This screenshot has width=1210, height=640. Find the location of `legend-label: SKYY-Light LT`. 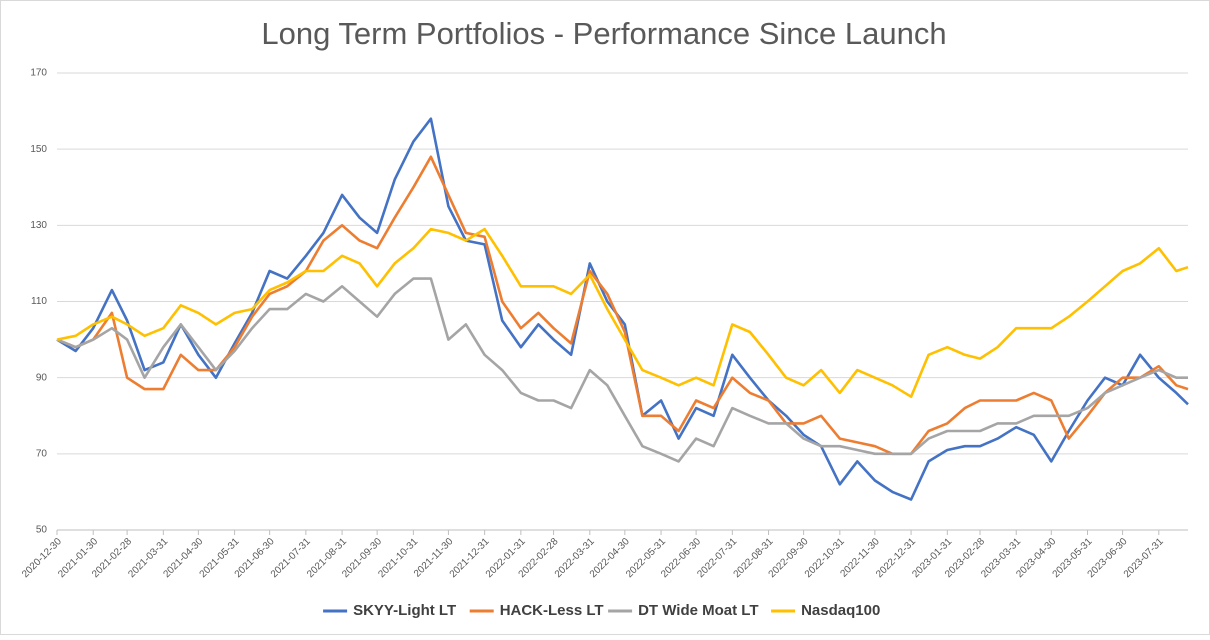

legend-label: SKYY-Light LT is located at coordinates (404, 610).